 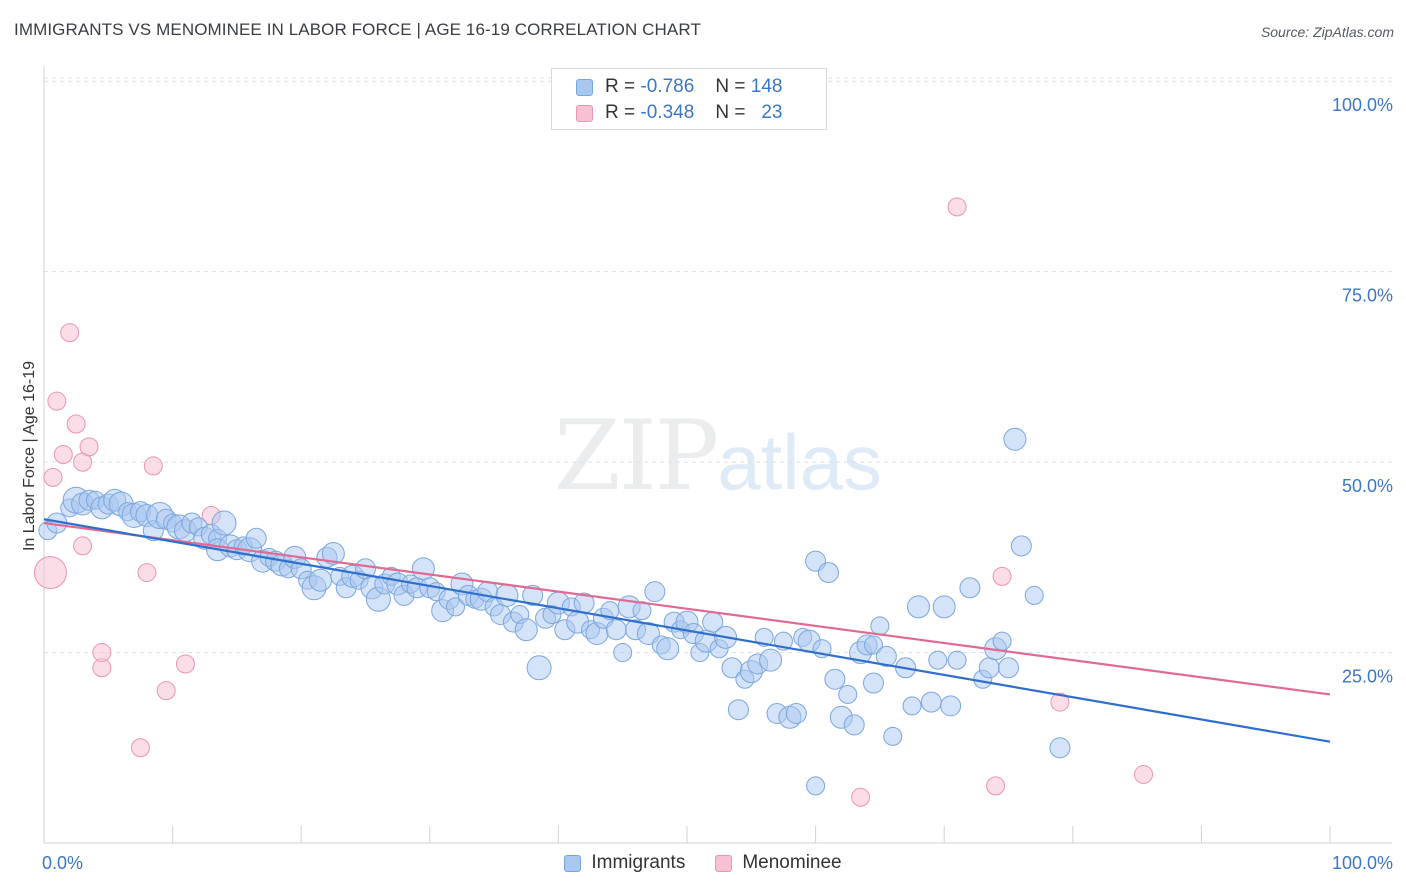 I want to click on legend-item-immigrants: Immigrants, so click(x=624, y=863).